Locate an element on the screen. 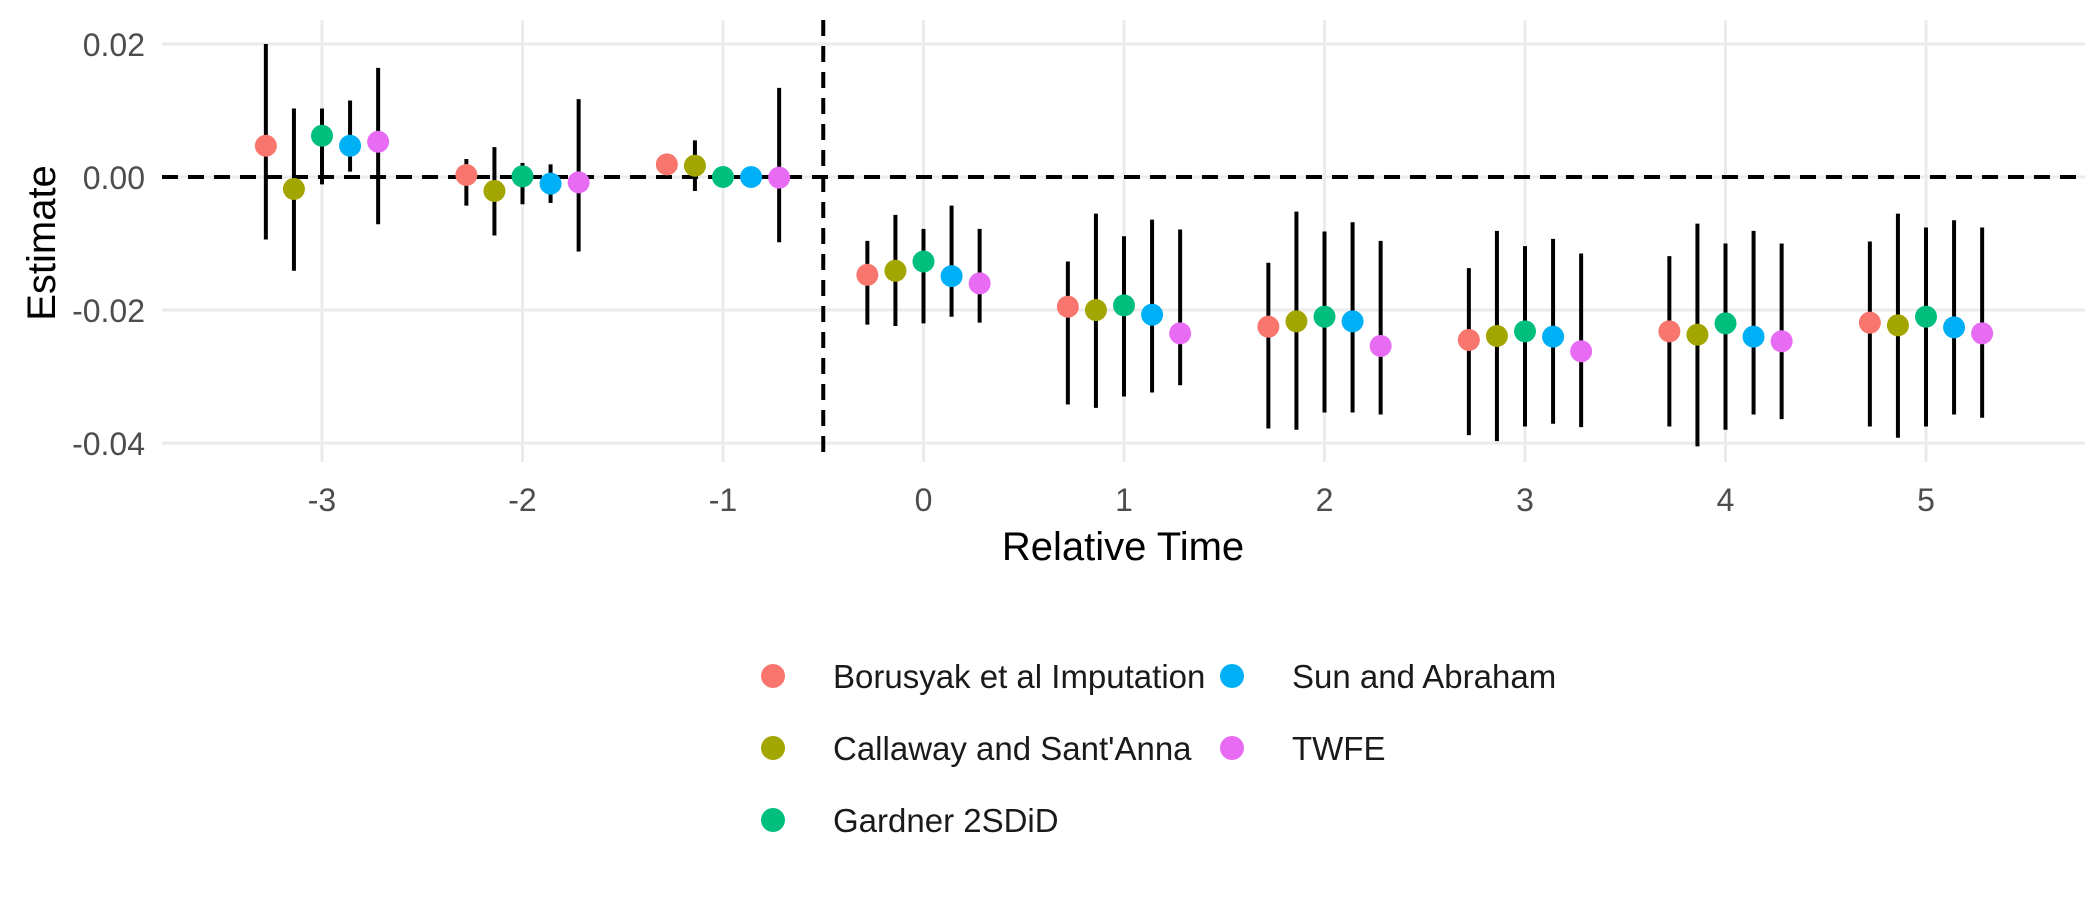  legend-label: Callaway and Sant'Anna is located at coordinates (1012, 748).